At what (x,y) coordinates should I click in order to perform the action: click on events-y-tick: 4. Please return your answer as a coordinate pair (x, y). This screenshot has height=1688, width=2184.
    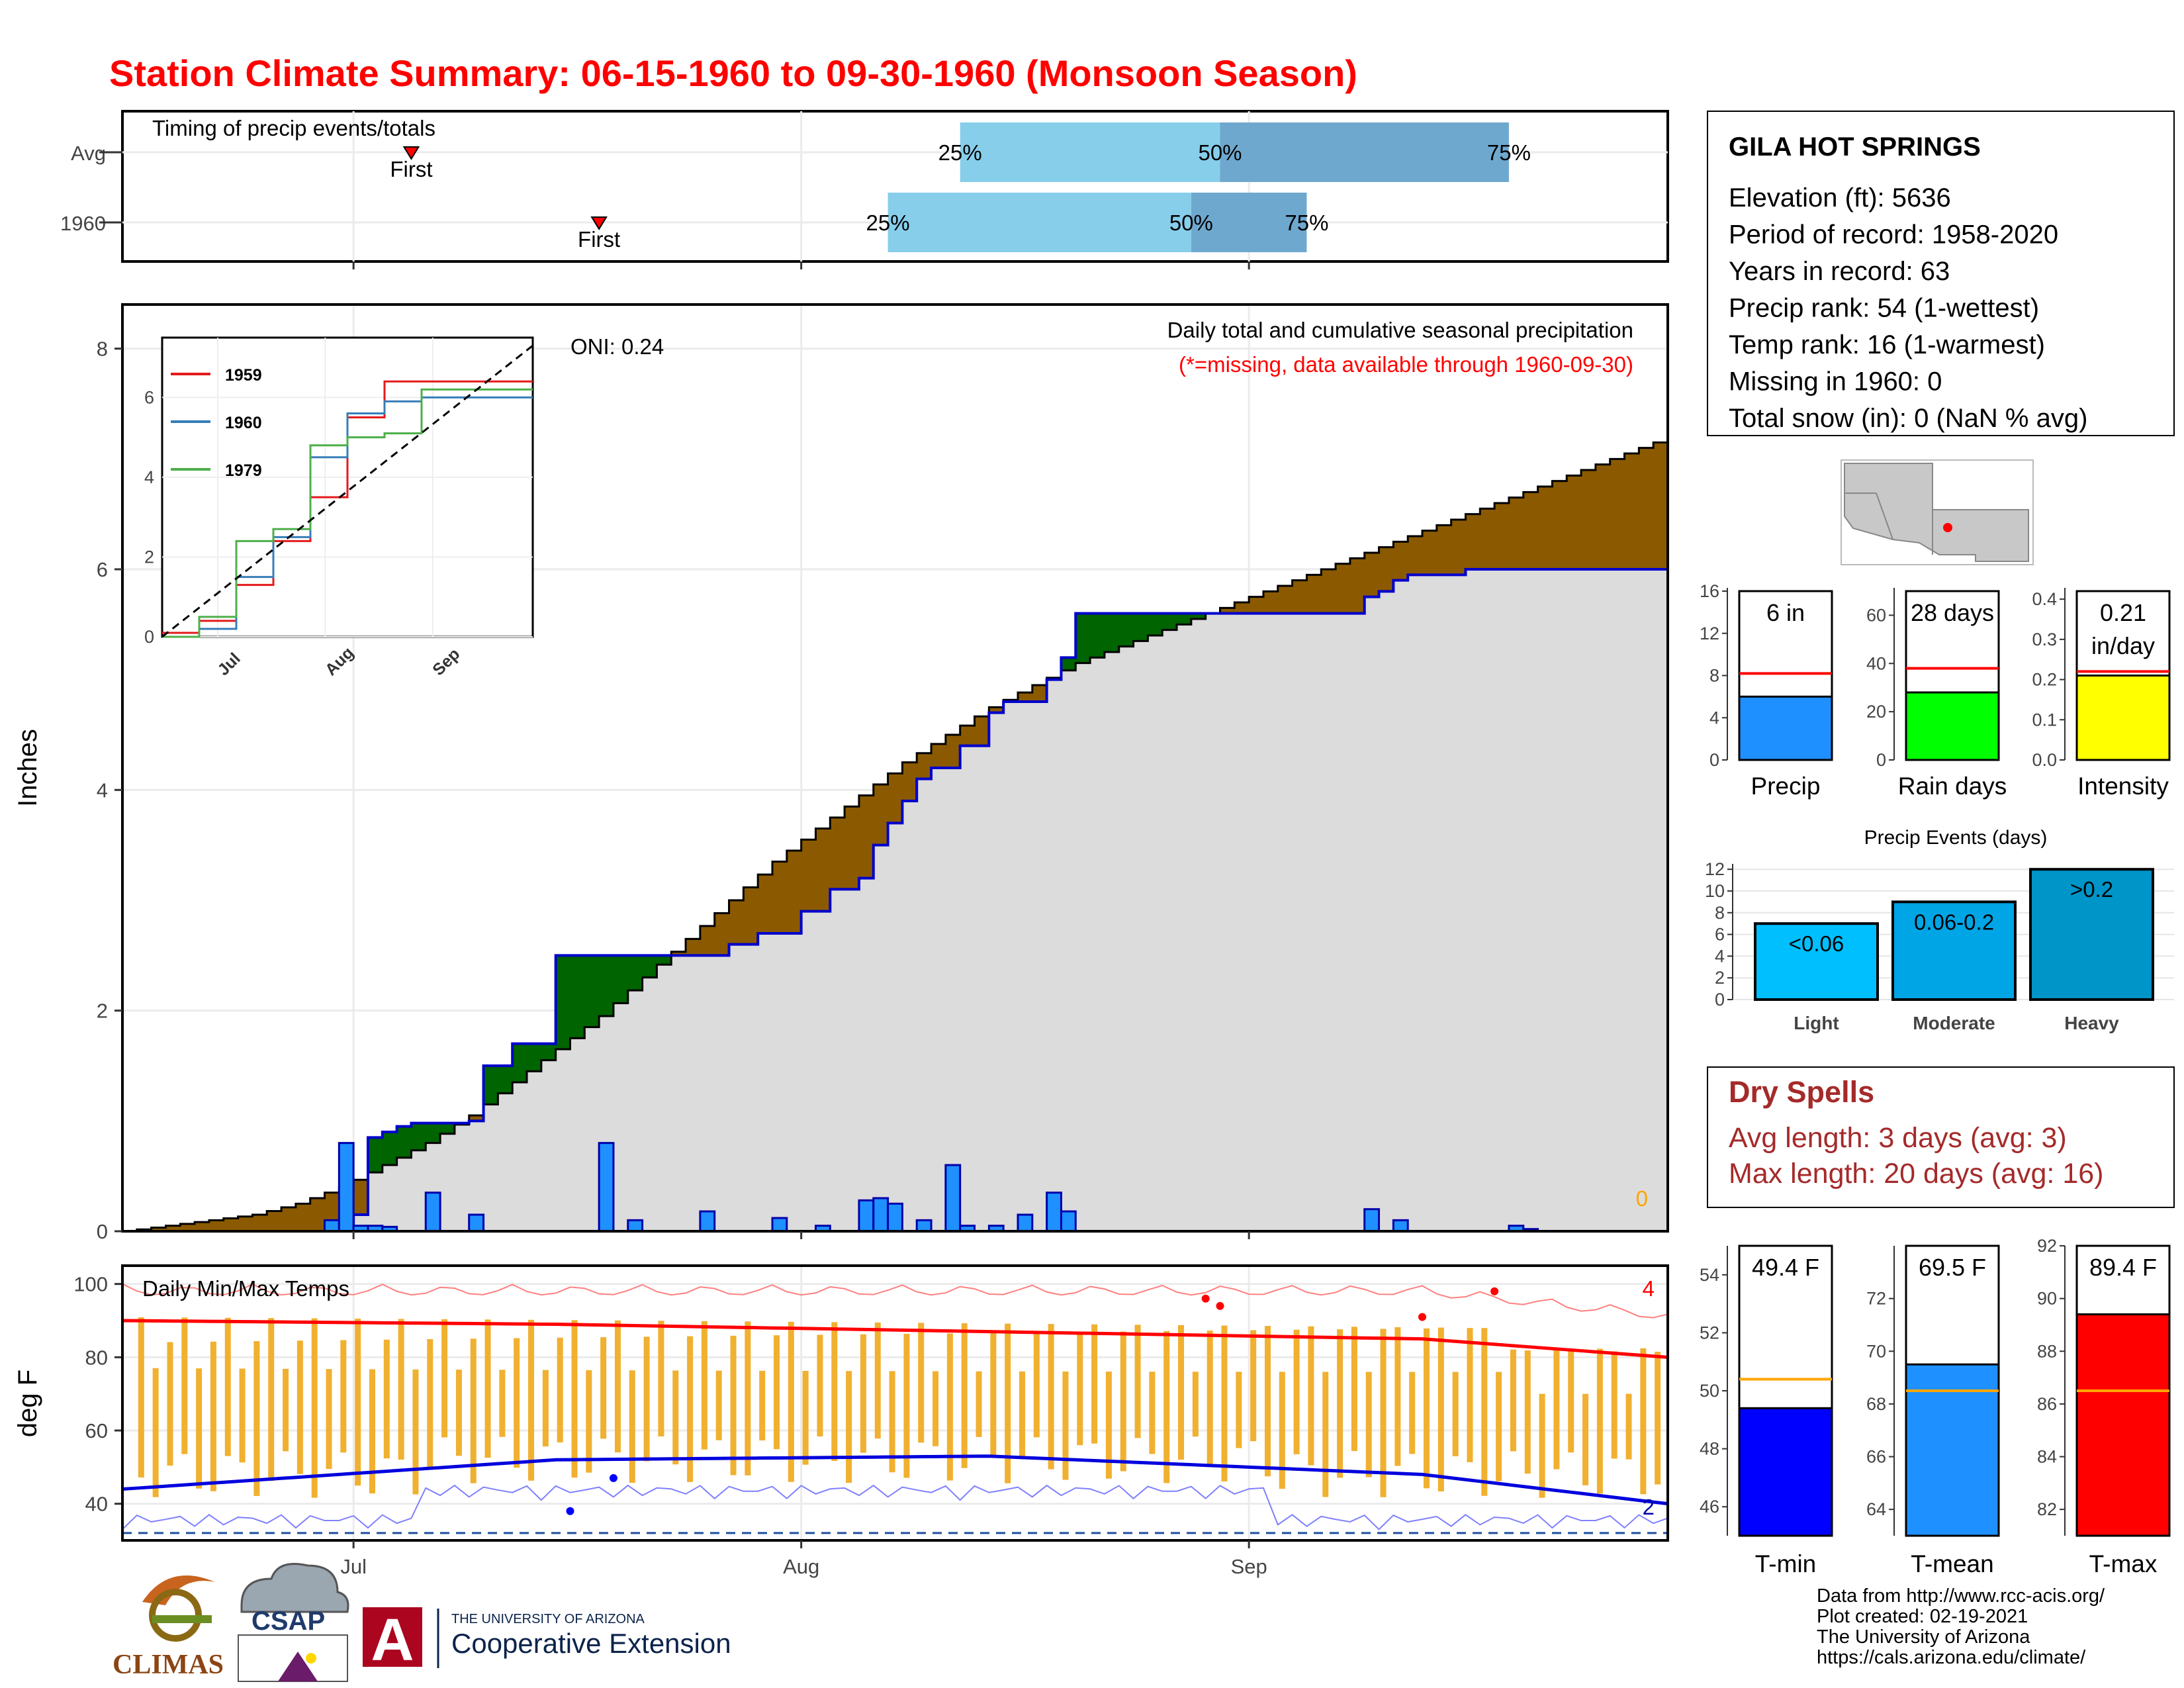
    Looking at the image, I should click on (1720, 956).